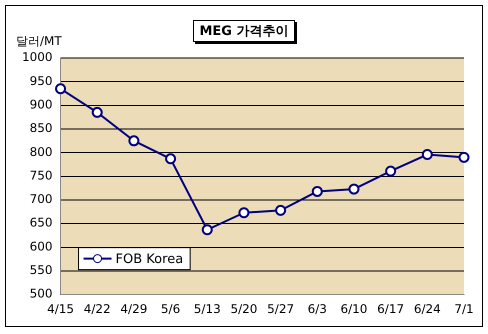  What do you see at coordinates (207, 309) in the screenshot?
I see `x-tick-label: 5/13` at bounding box center [207, 309].